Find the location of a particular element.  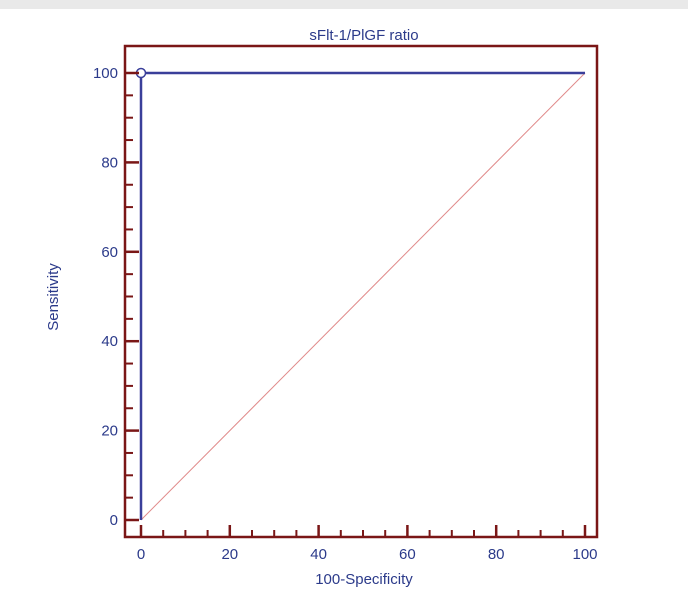

x-axis-label: 100-Specificity is located at coordinates (364, 579).